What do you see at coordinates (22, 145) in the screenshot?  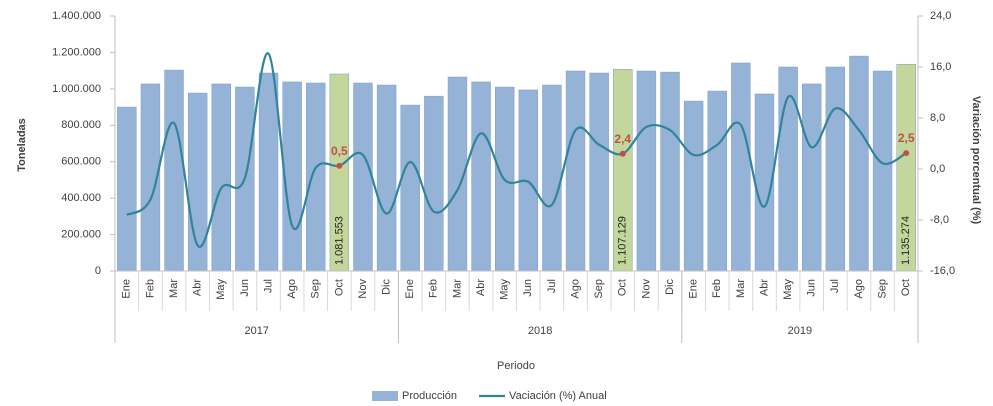 I see `y-axis-title: Toneladas` at bounding box center [22, 145].